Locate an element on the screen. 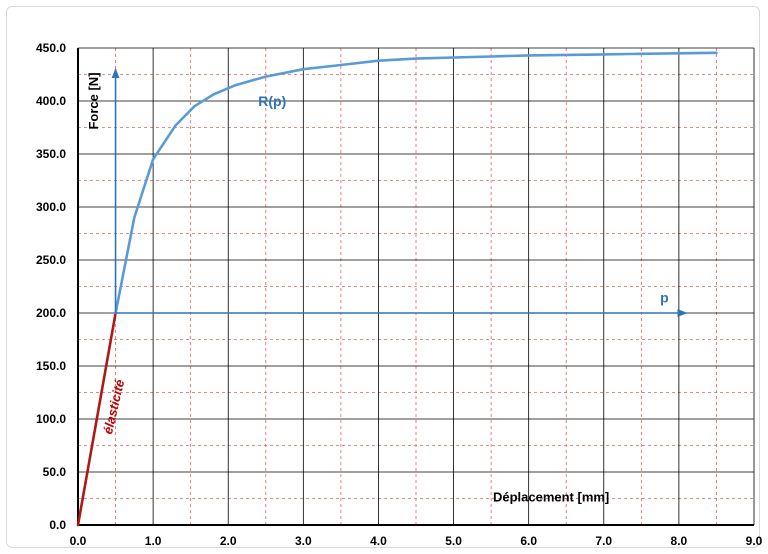 The height and width of the screenshot is (554, 768). series-line-elasticite is located at coordinates (96, 419).